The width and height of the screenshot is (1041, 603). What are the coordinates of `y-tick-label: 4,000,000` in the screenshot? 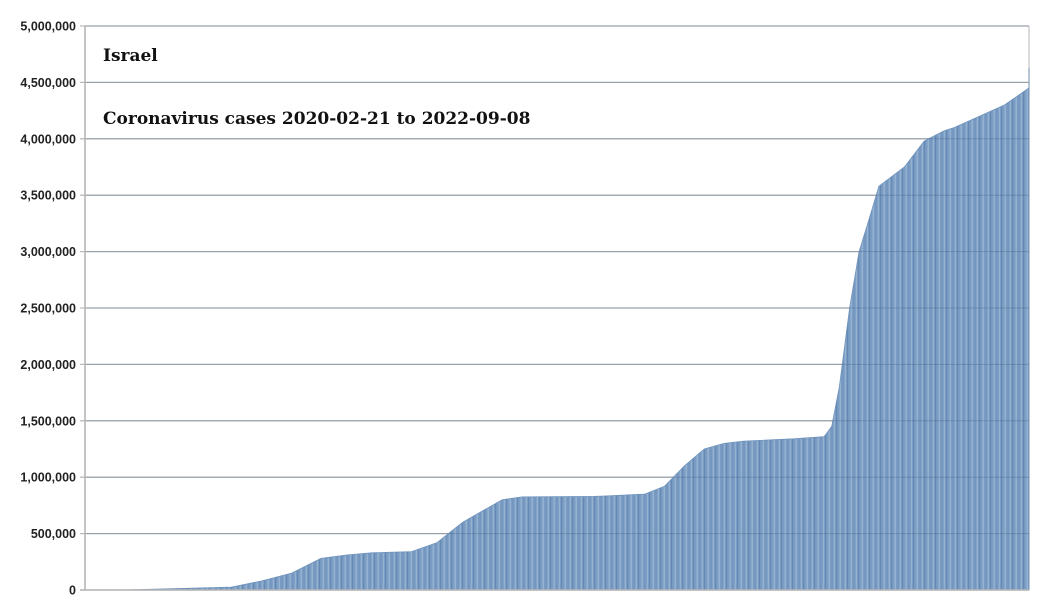 It's located at (48, 139).